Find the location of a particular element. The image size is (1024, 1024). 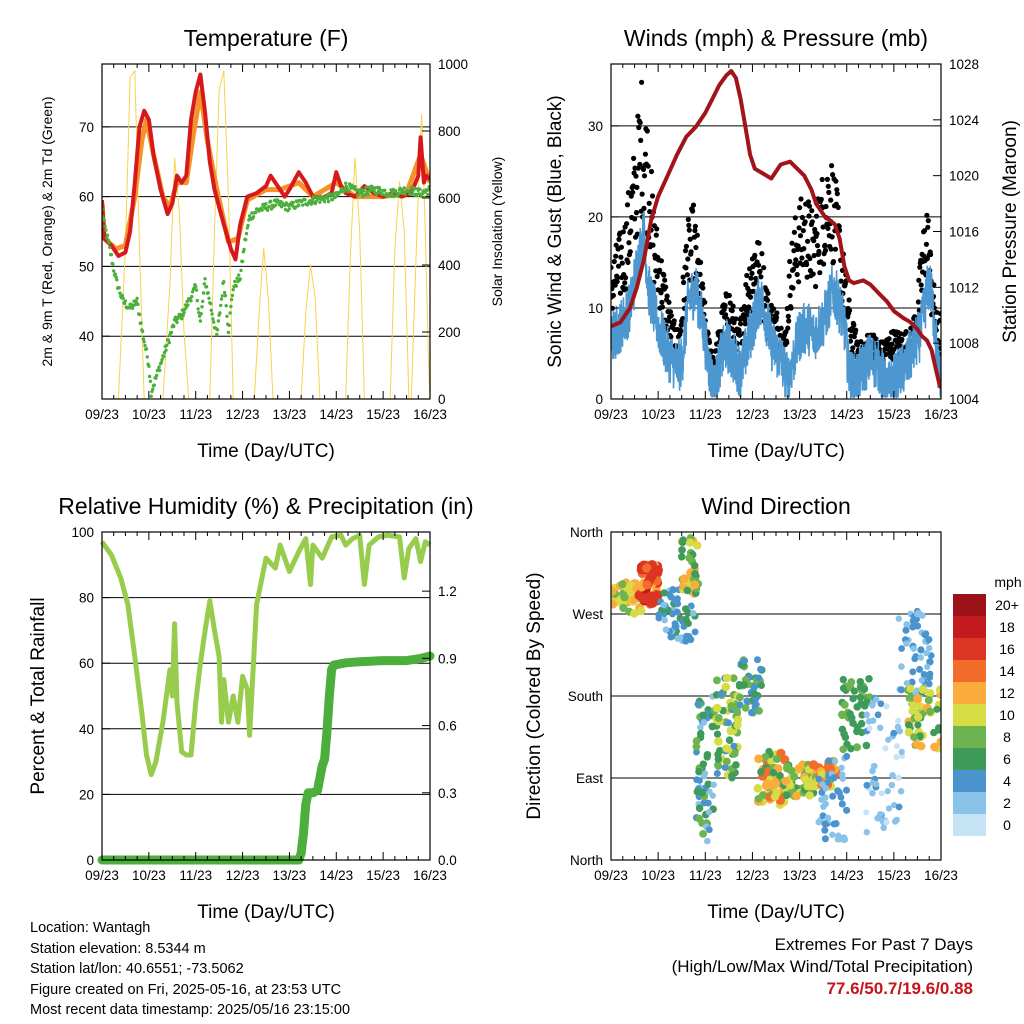

y-tick-label: 80 is located at coordinates (86, 598).